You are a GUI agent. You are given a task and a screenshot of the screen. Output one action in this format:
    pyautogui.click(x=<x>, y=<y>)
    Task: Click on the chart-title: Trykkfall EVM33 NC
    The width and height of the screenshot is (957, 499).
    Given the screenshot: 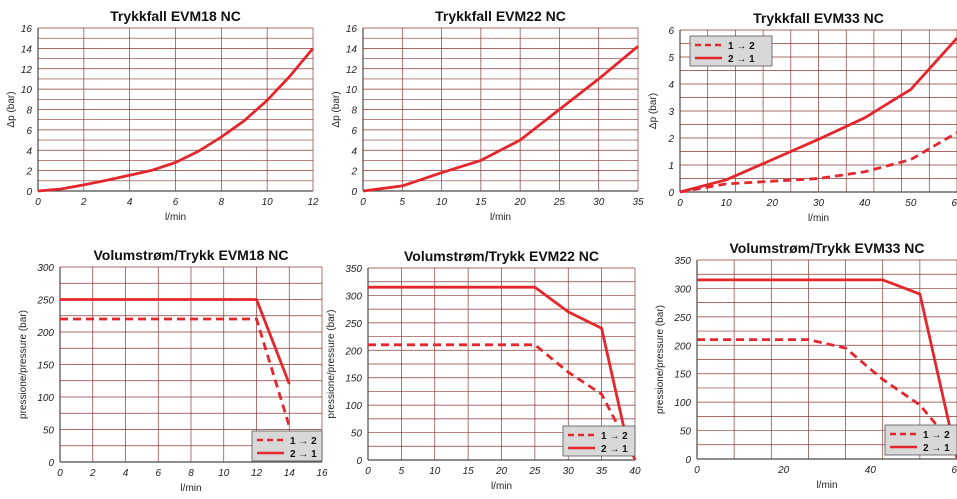 What is the action you would take?
    pyautogui.click(x=818, y=18)
    